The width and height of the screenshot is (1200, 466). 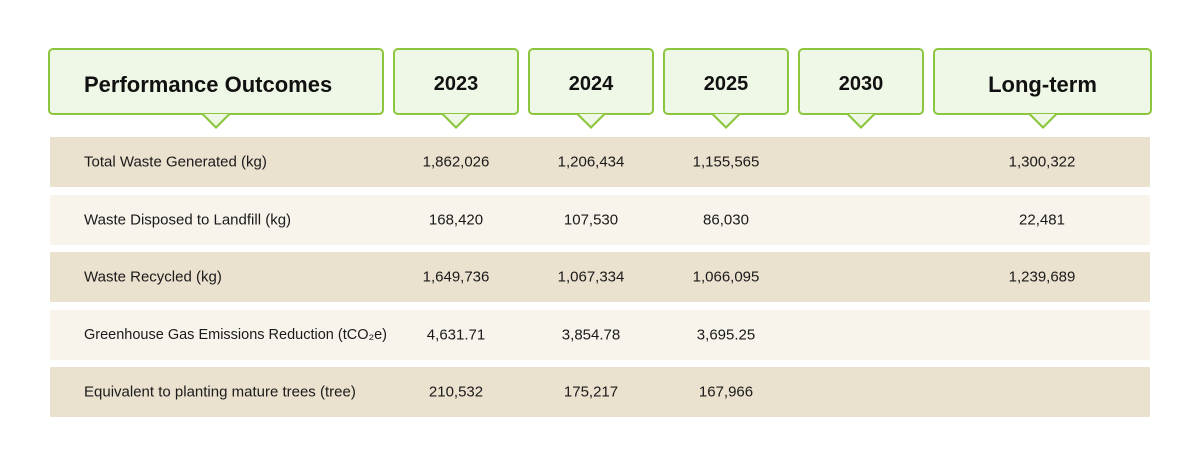 I want to click on cell-2023: 1,862,026, so click(x=456, y=162).